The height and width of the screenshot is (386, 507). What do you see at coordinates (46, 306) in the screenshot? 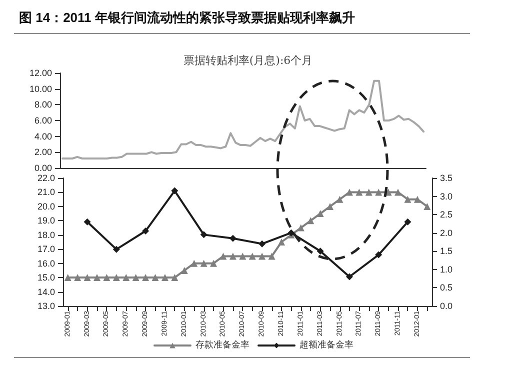
I see `y-tick-label: 13.0` at bounding box center [46, 306].